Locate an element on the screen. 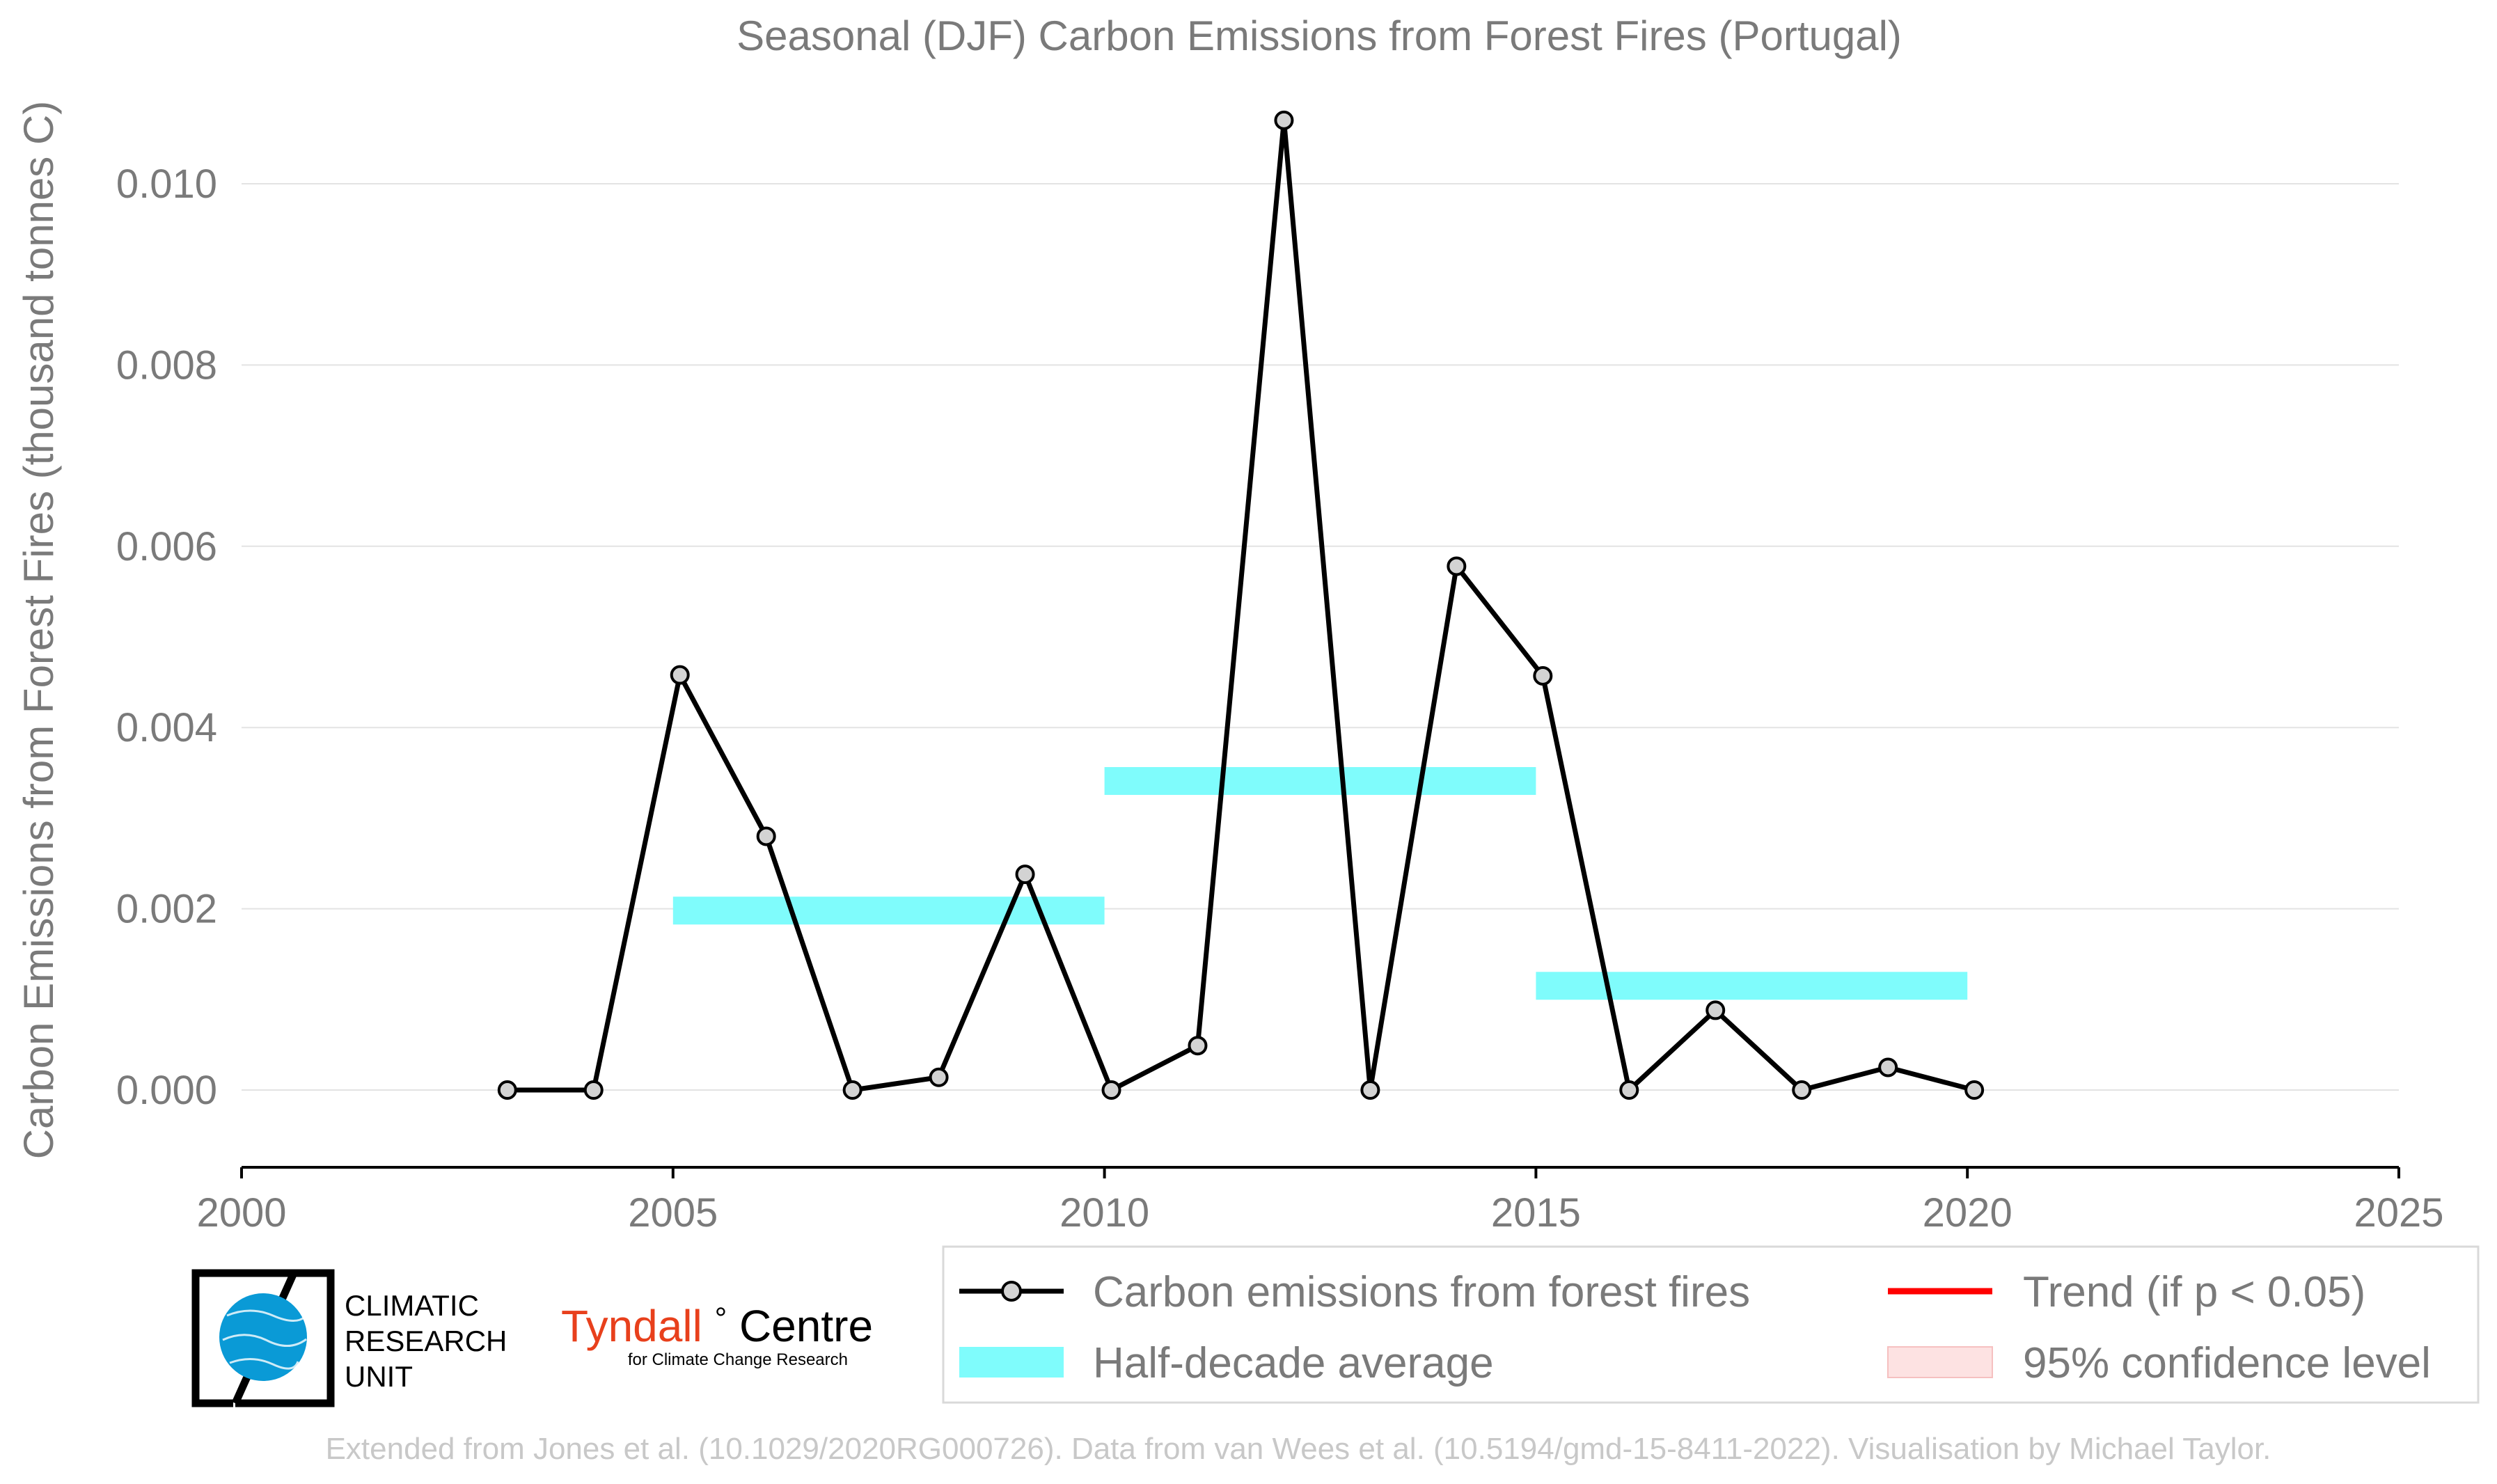 The height and width of the screenshot is (1484, 2497). x-tick-label: 2015 is located at coordinates (1536, 1213).